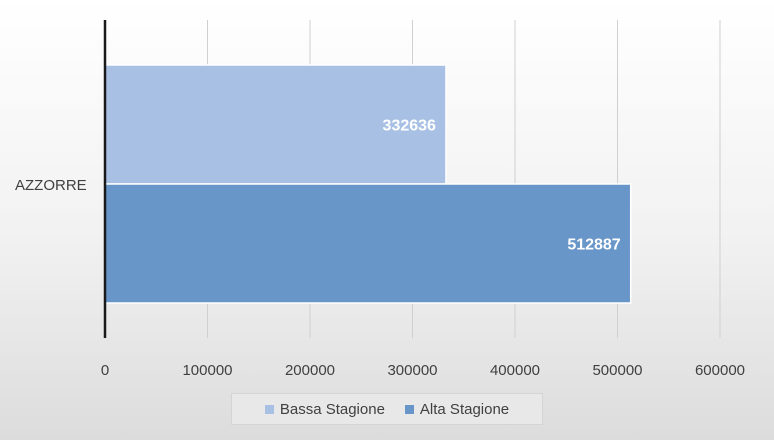 This screenshot has width=774, height=445. What do you see at coordinates (617, 370) in the screenshot?
I see `x-tick-label: 500000` at bounding box center [617, 370].